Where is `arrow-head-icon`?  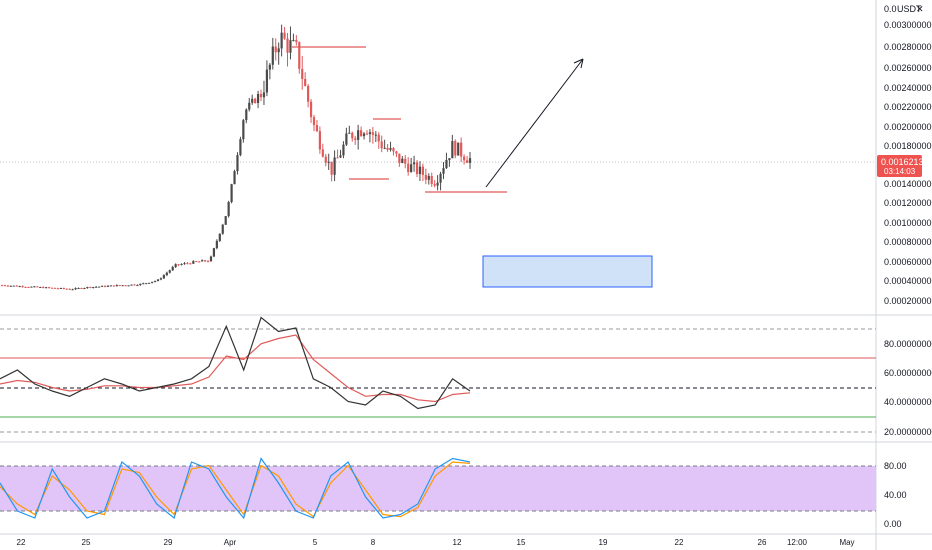
arrow-head-icon is located at coordinates (578, 63).